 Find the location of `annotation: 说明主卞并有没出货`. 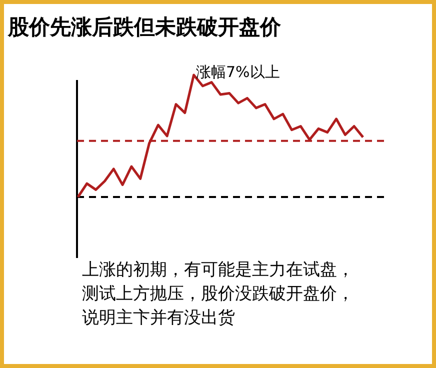

annotation: 说明主卞并有没出货 is located at coordinates (158, 318).